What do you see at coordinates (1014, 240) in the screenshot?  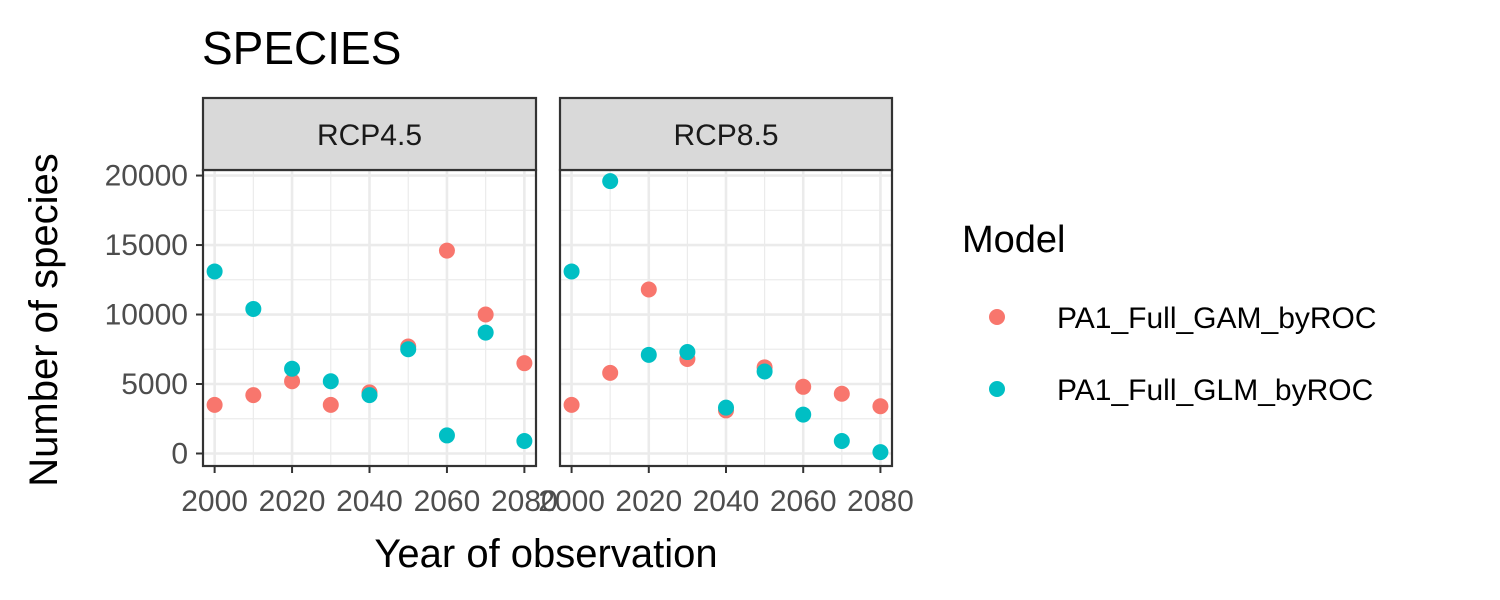 I see `legend-title: Model` at bounding box center [1014, 240].